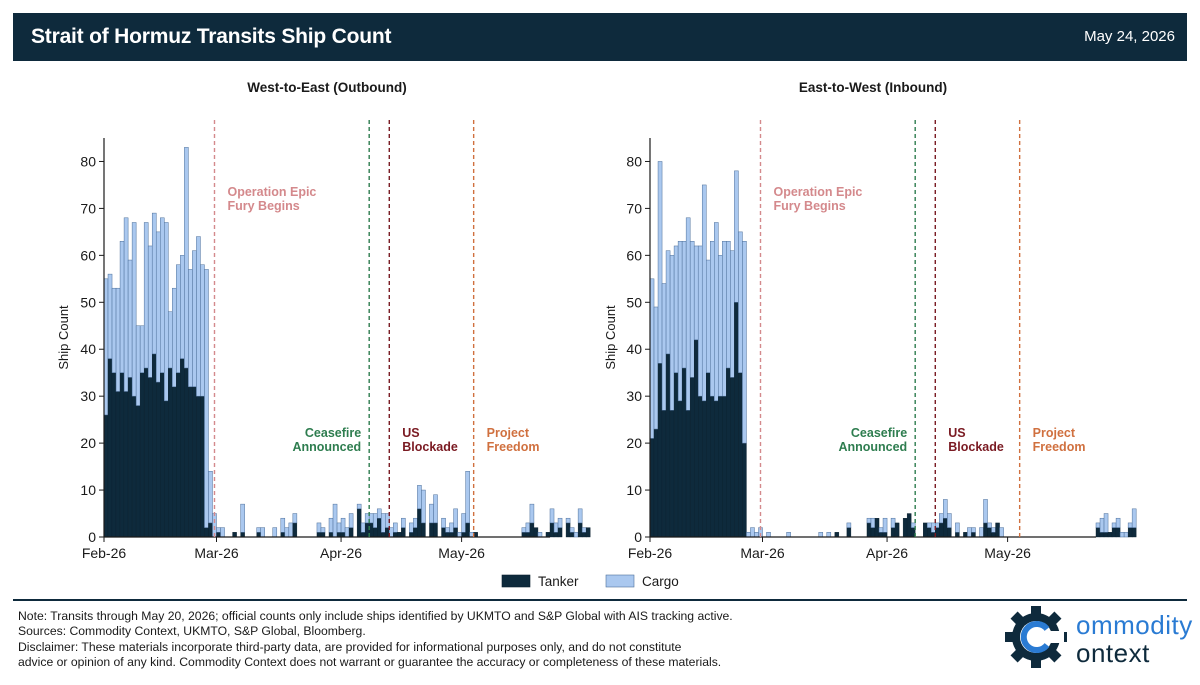 This screenshot has height=685, width=1200. I want to click on event-label-0: Ceasefire Announced, so click(326, 440).